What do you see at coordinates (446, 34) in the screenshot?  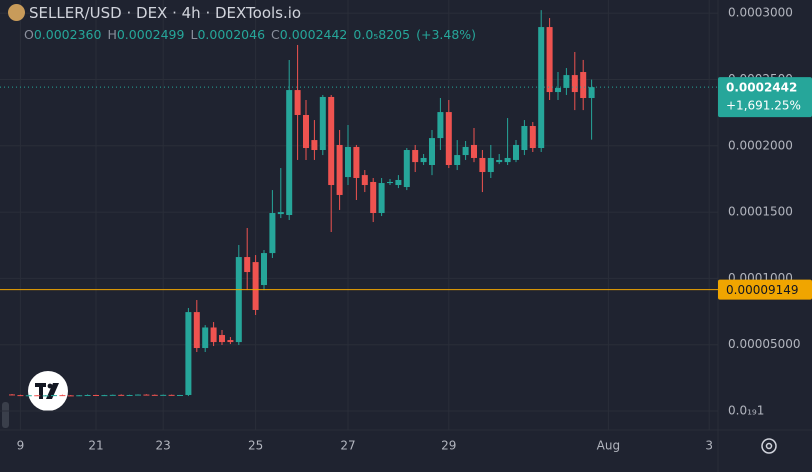 I see `change-percent: (+3.48%)` at bounding box center [446, 34].